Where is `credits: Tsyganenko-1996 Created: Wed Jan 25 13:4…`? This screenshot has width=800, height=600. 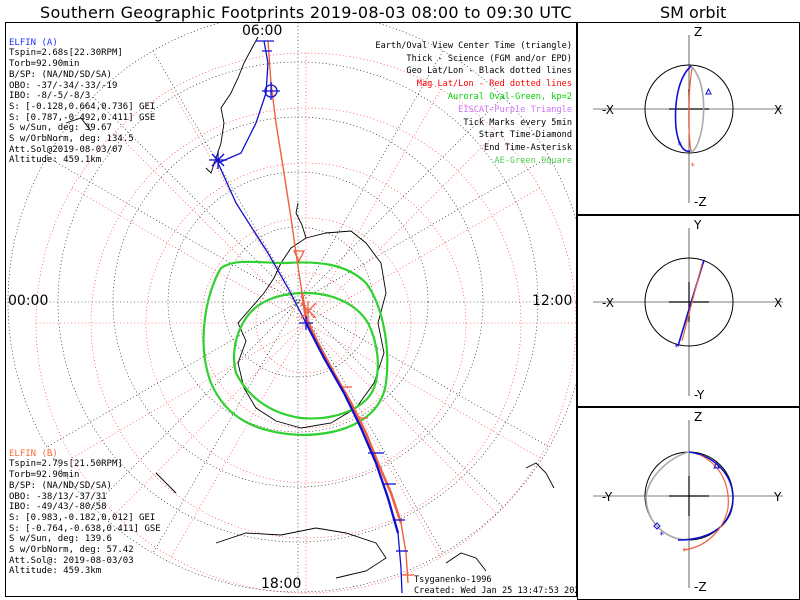
credits: Tsyganenko-1996 Created: Wed Jan 25 13:4… is located at coordinates (495, 580).